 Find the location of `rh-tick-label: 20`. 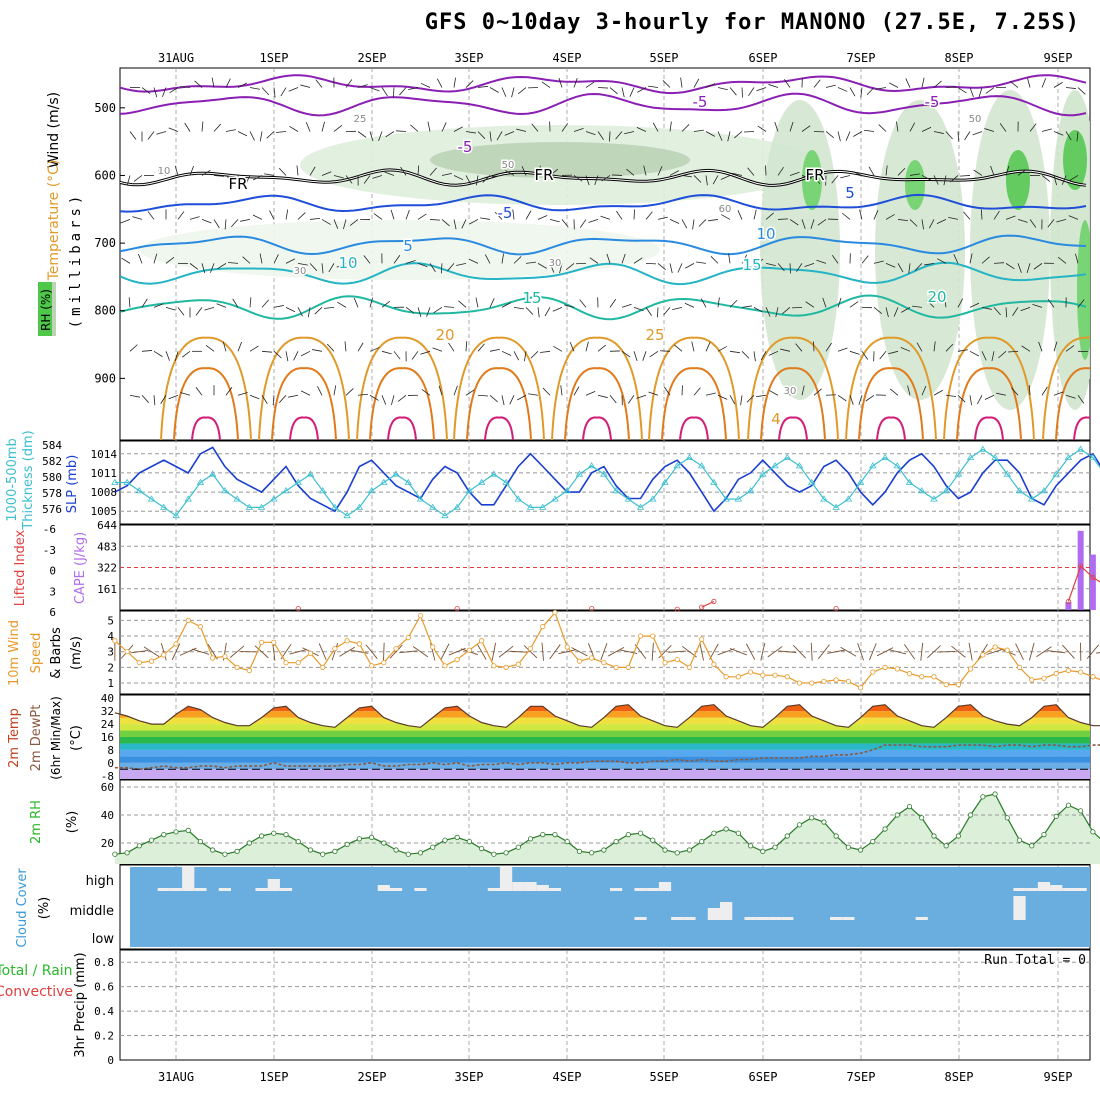

rh-tick-label: 20 is located at coordinates (107, 843).